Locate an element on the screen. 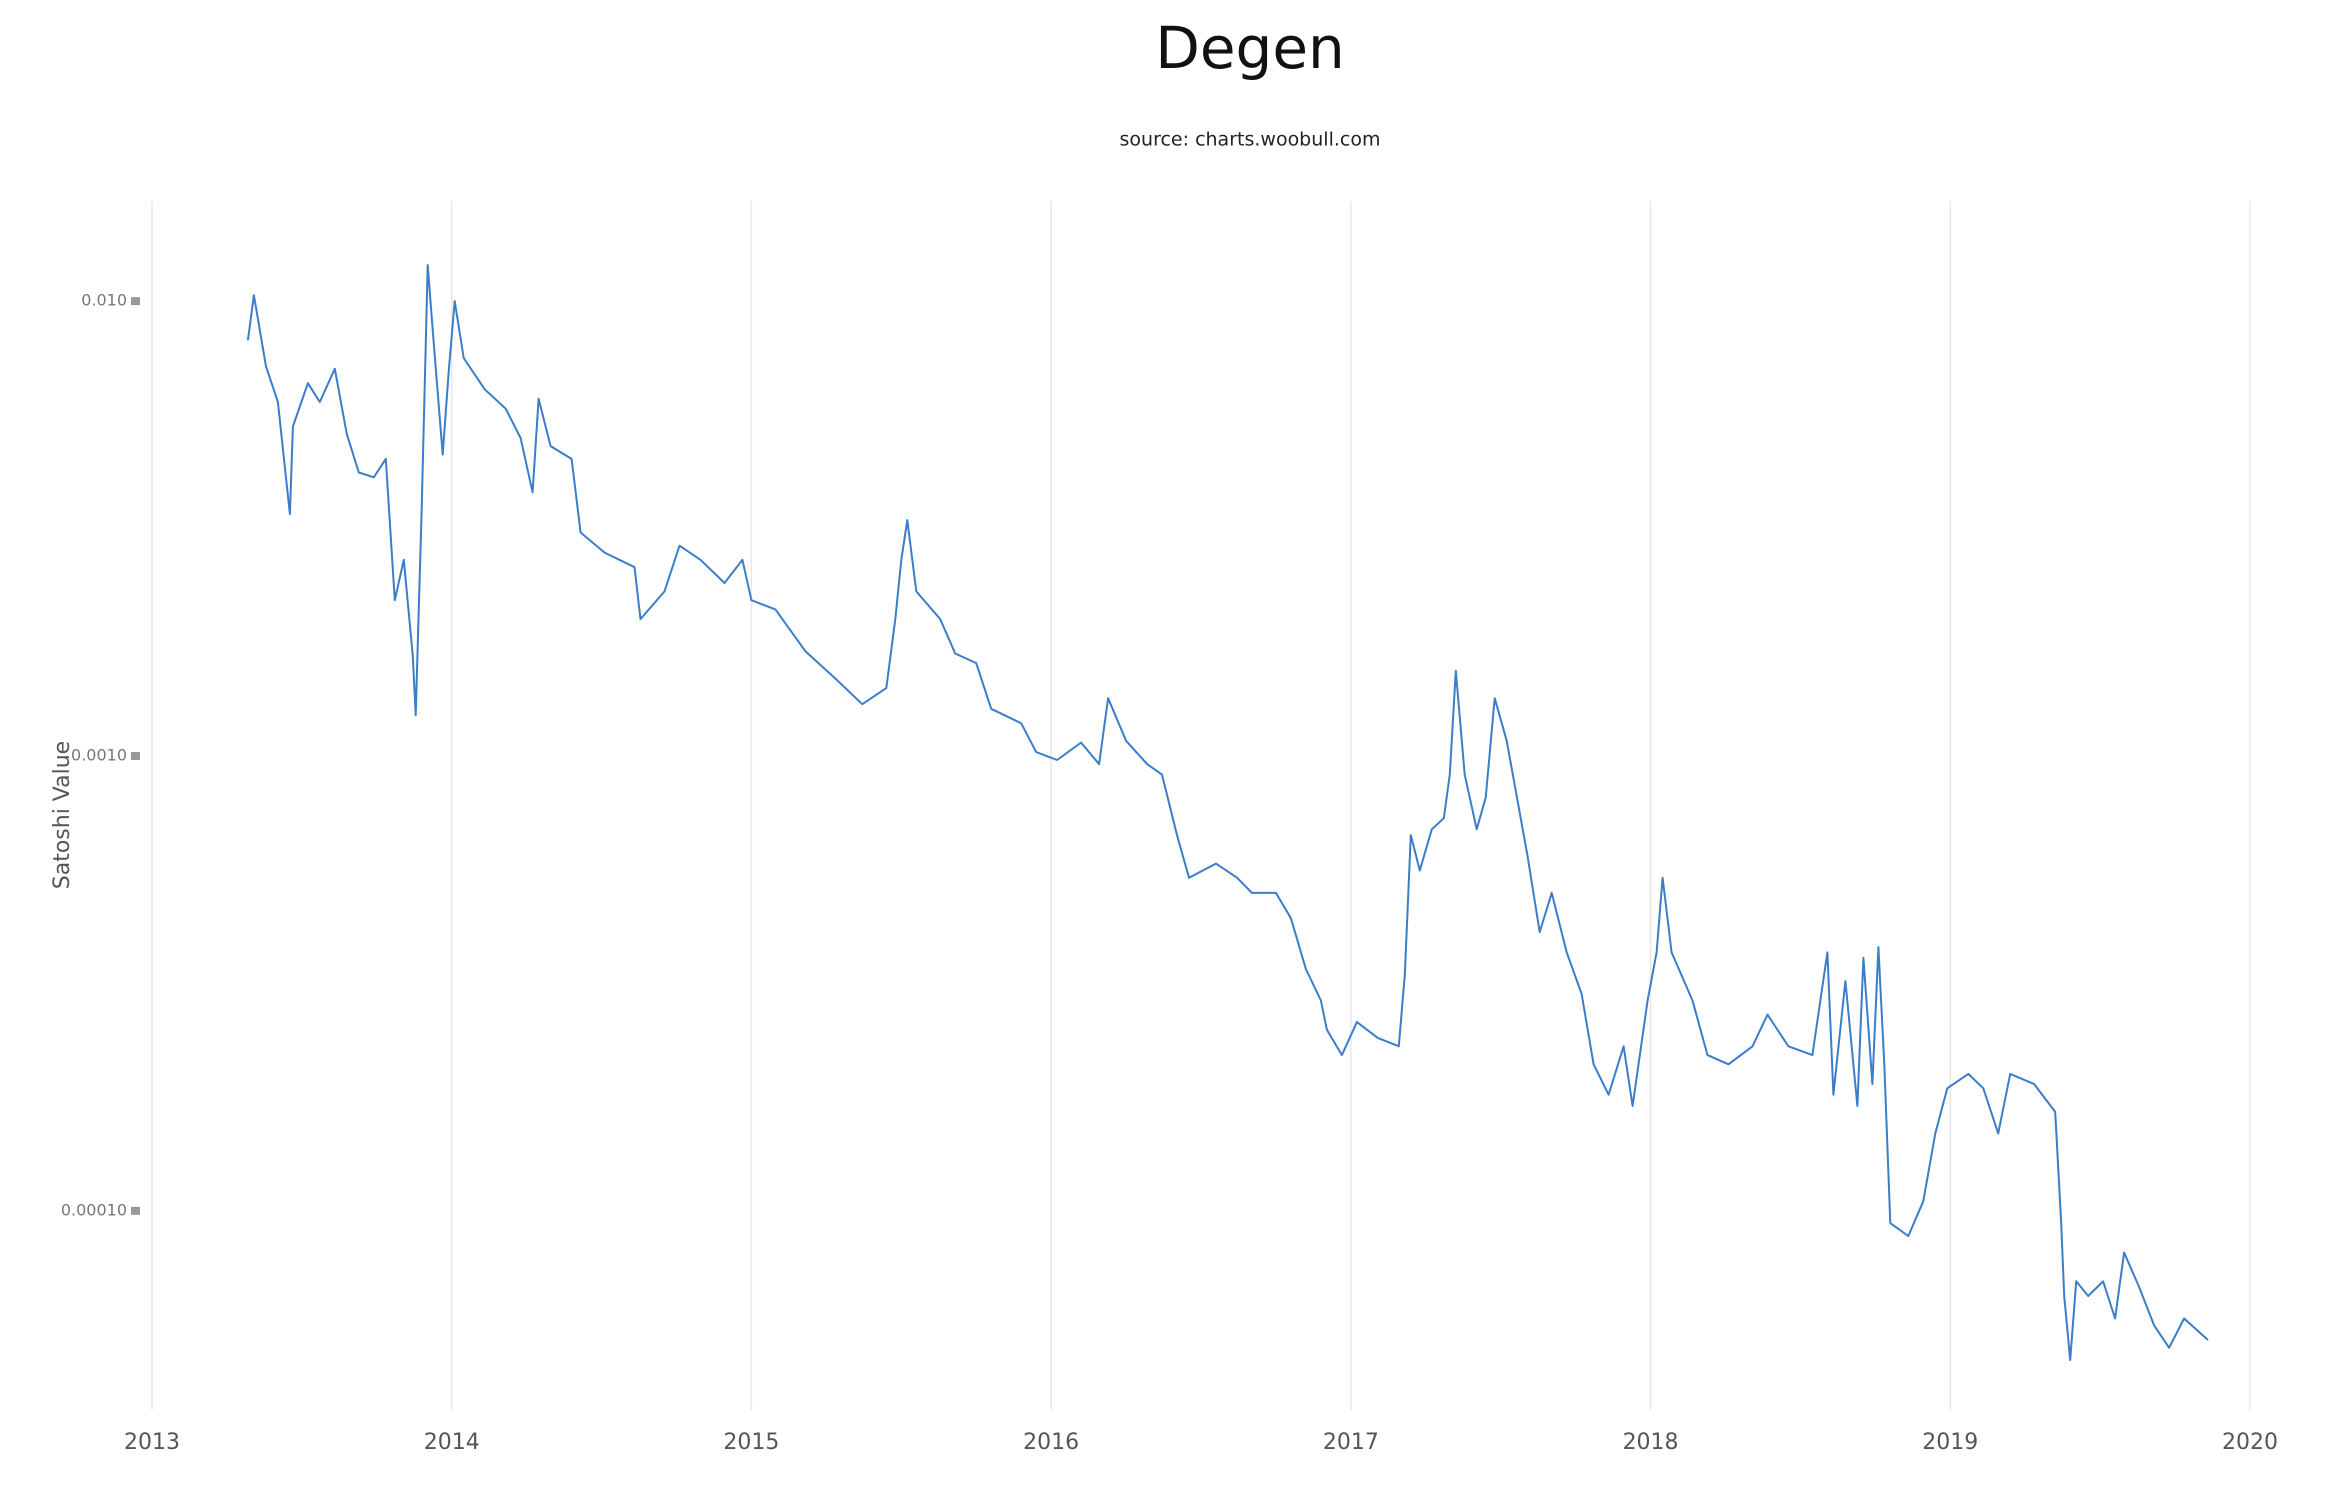 This screenshot has height=1504, width=2326. y-axis-label: Satoshi Value is located at coordinates (62, 815).